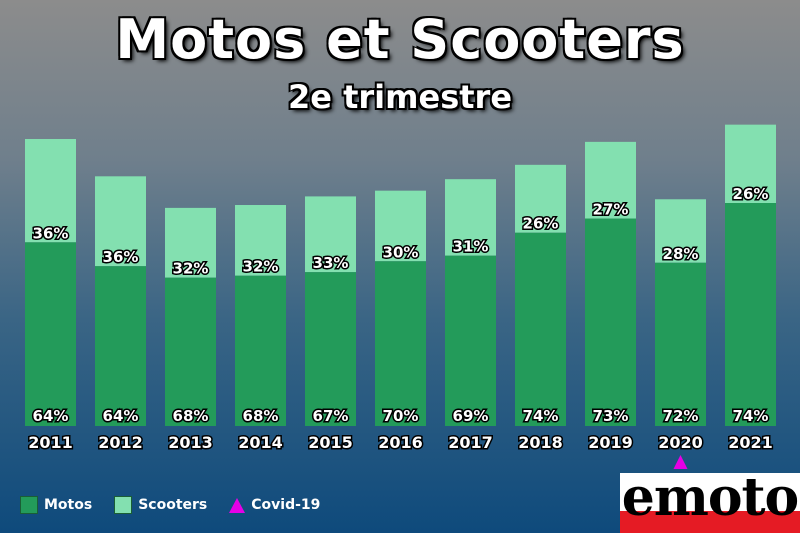 This screenshot has width=800, height=533. What do you see at coordinates (540, 198) in the screenshot?
I see `bar-scooters-2018` at bounding box center [540, 198].